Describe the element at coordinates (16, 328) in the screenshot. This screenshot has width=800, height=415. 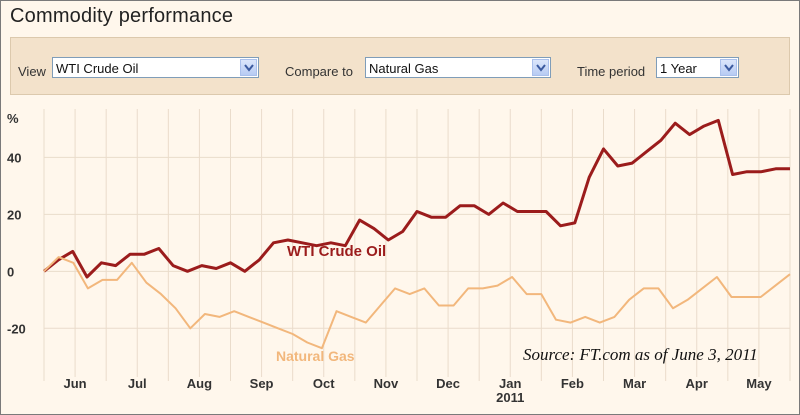
I see `y-tick-label: -20` at that location.